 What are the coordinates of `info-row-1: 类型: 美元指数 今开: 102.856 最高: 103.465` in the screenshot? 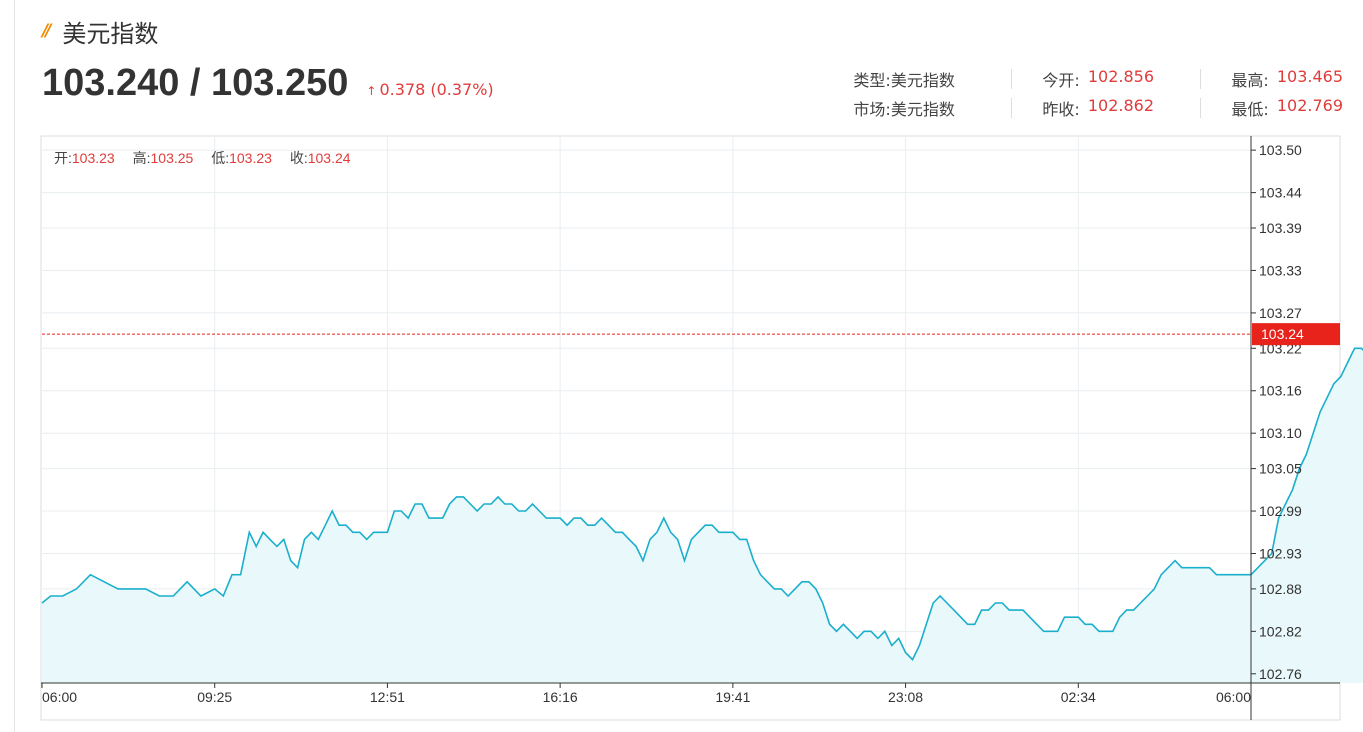 It's located at (1098, 78).